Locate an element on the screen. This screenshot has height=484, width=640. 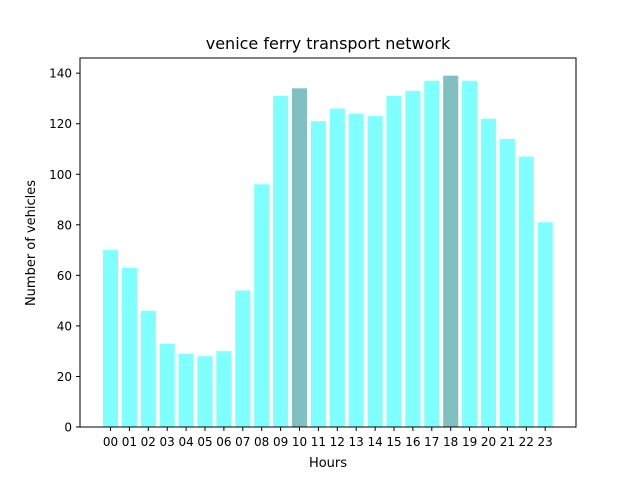
x-axis-label: Hours is located at coordinates (328, 463).